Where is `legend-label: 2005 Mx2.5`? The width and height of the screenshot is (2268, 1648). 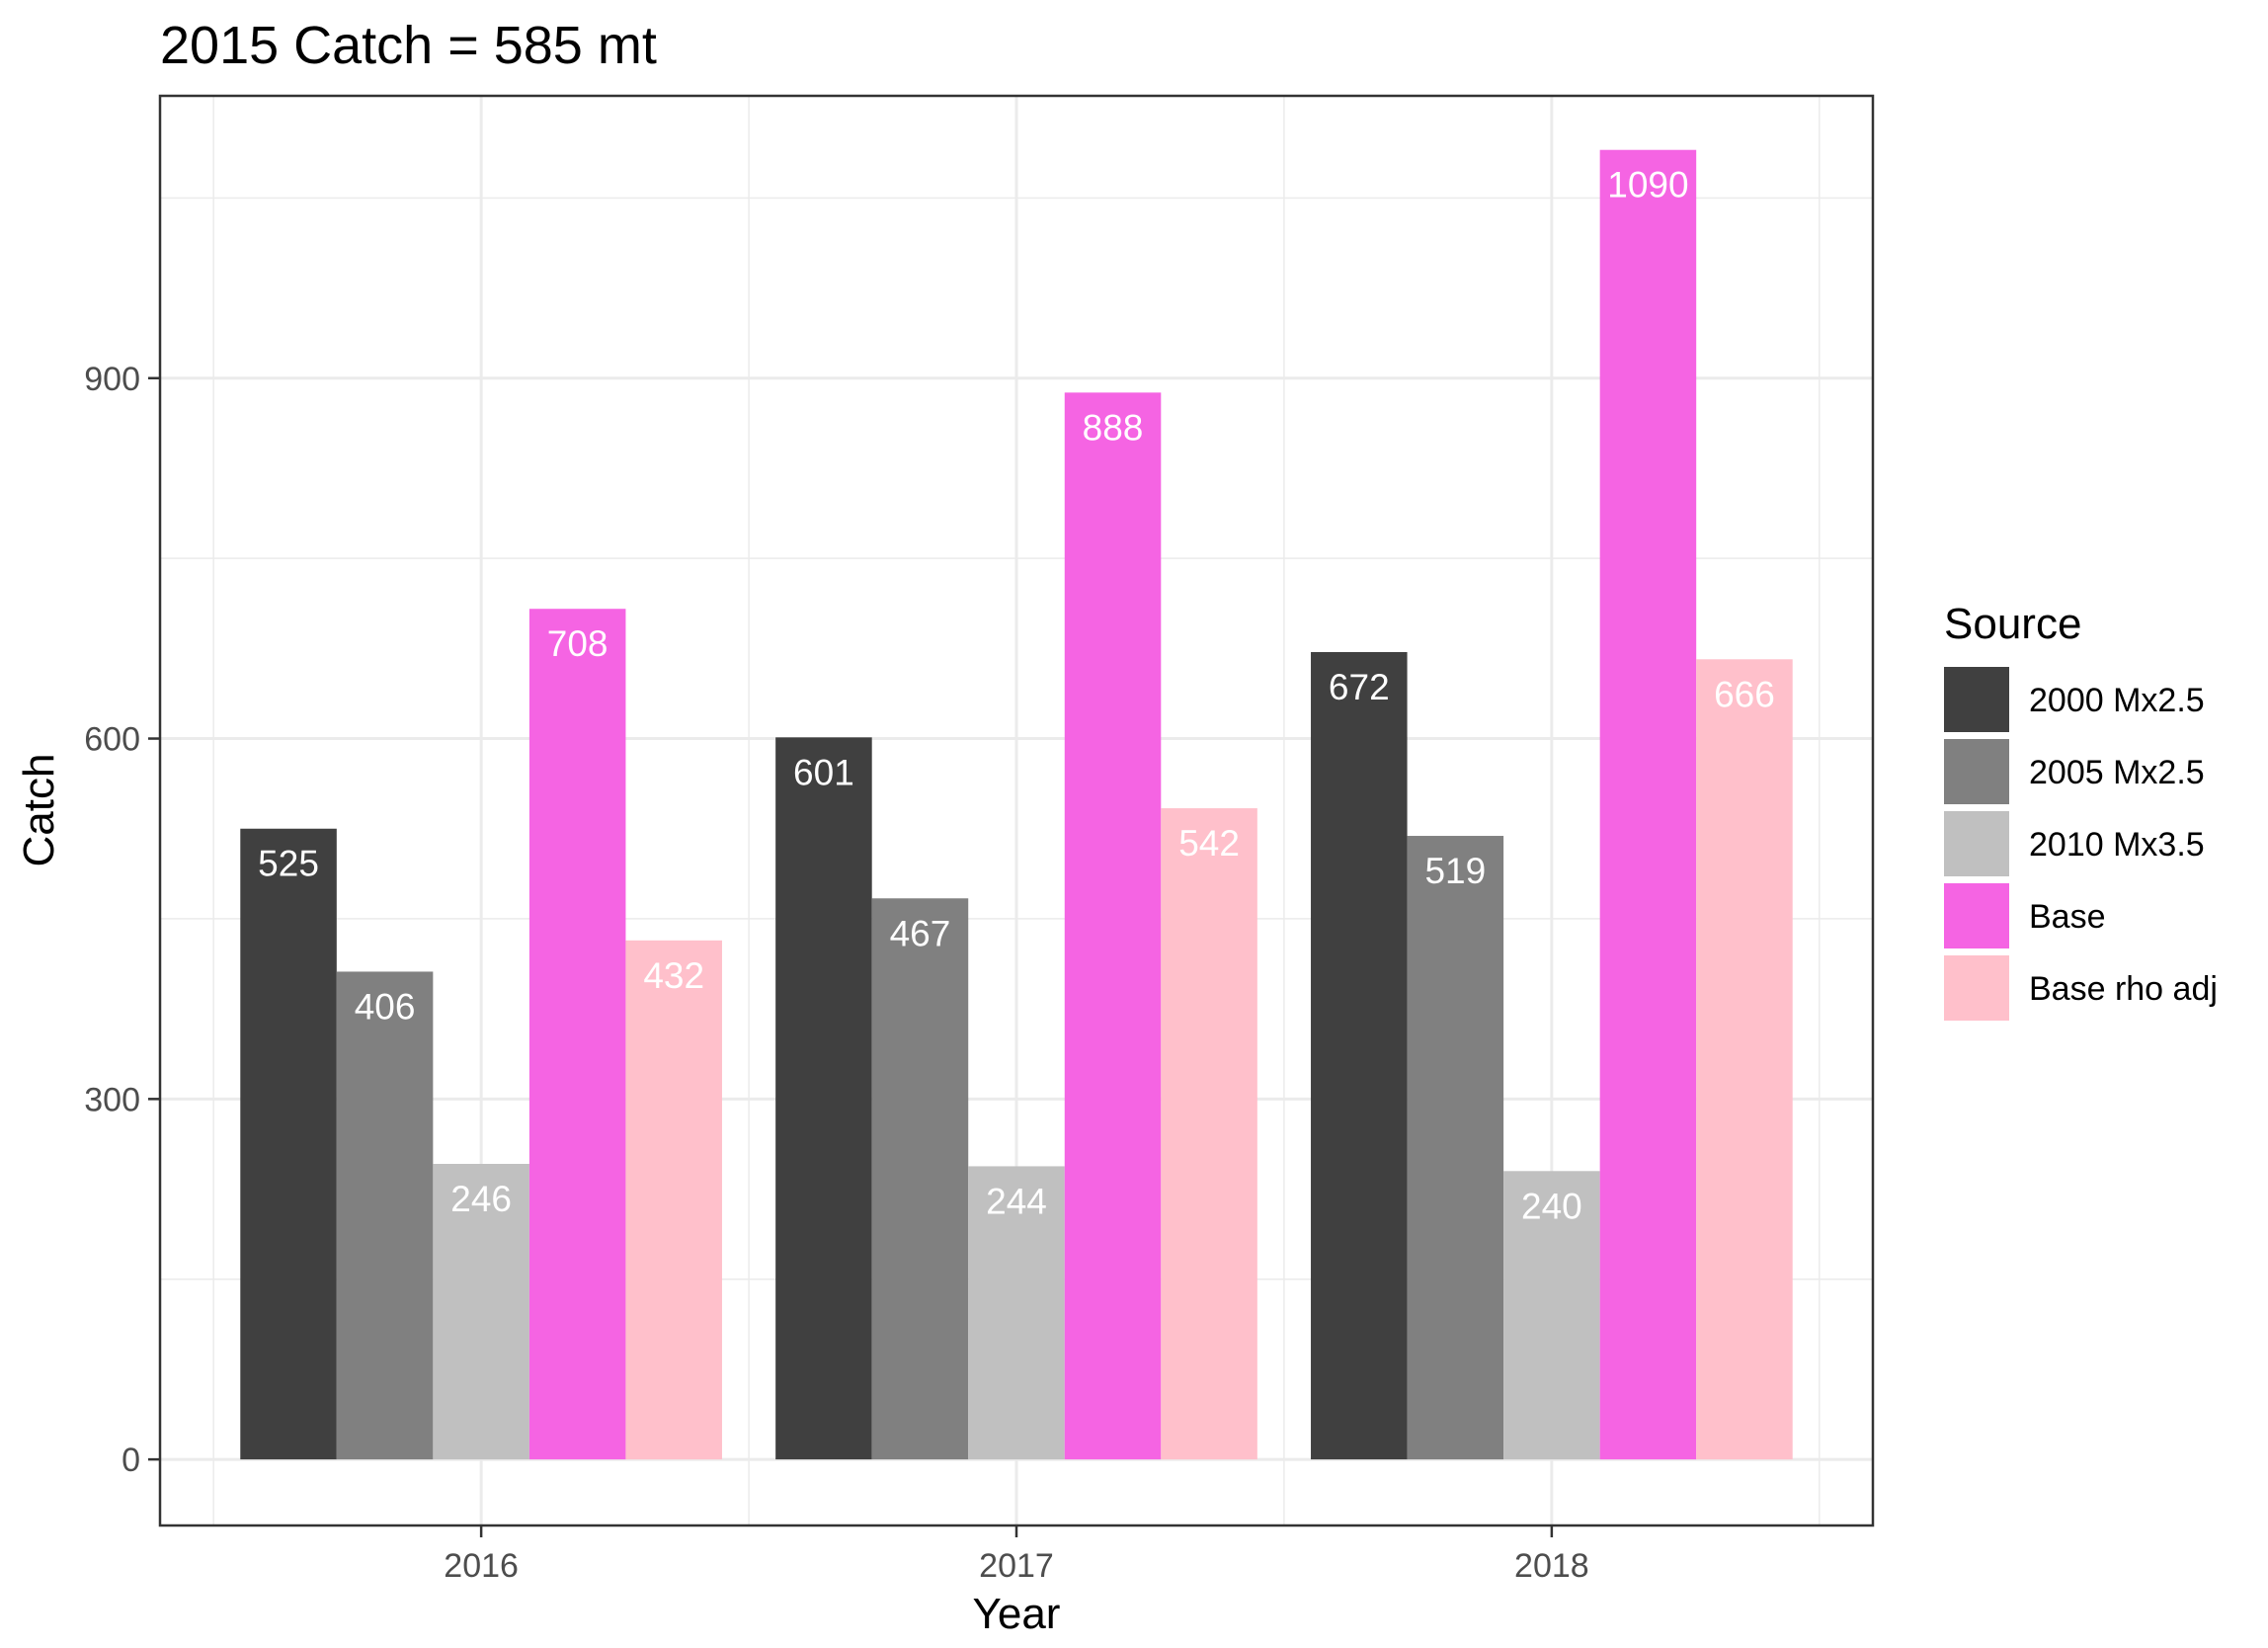 legend-label: 2005 Mx2.5 is located at coordinates (2117, 773).